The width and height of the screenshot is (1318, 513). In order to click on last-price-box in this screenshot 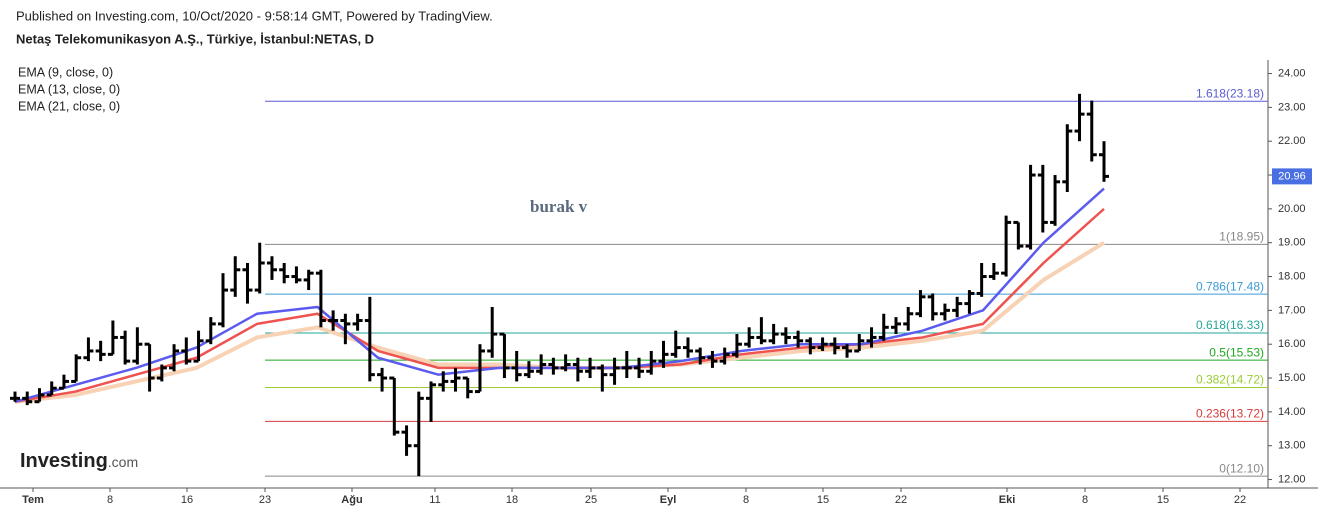, I will do `click(1292, 176)`.